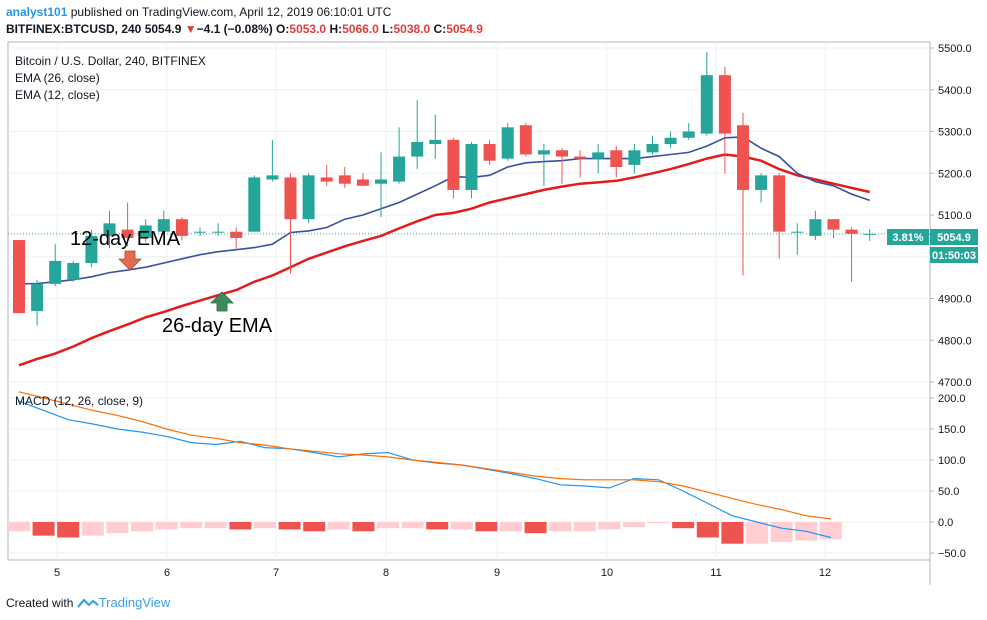  I want to click on macd-tick-label: 50.0, so click(948, 492).